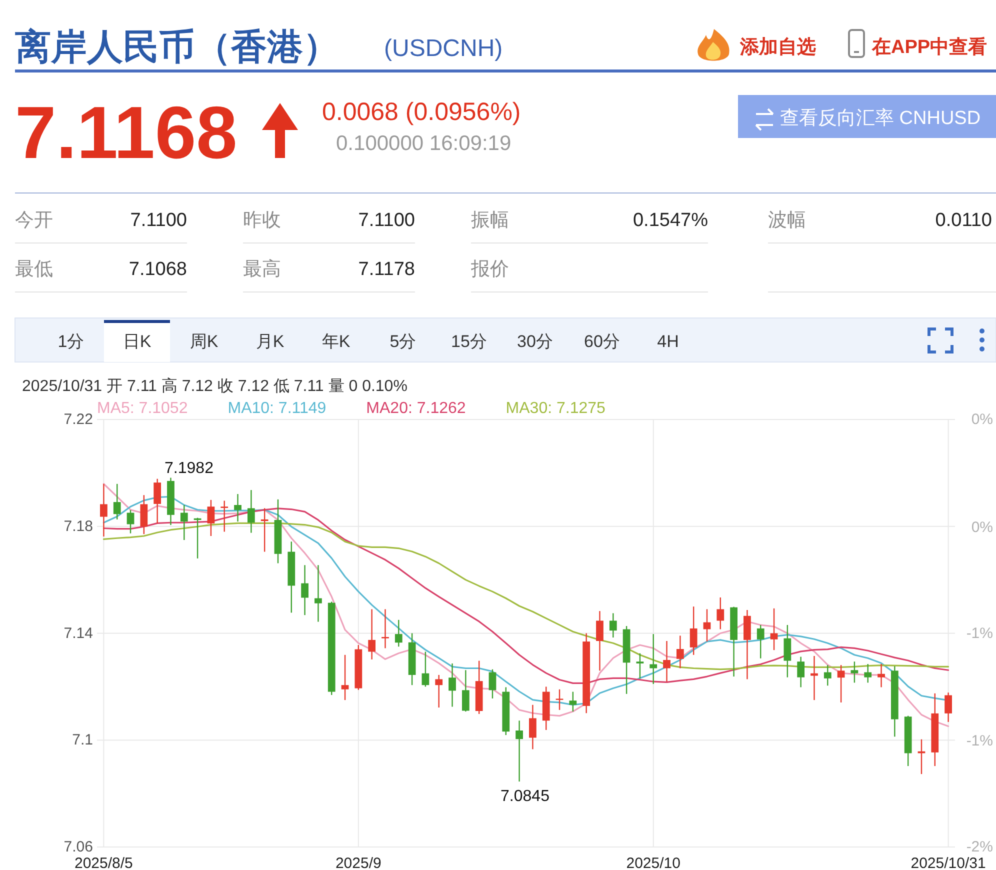 Image resolution: width=996 pixels, height=870 pixels. What do you see at coordinates (177, 46) in the screenshot?
I see `chart-title: 离岸人民币（香港）` at bounding box center [177, 46].